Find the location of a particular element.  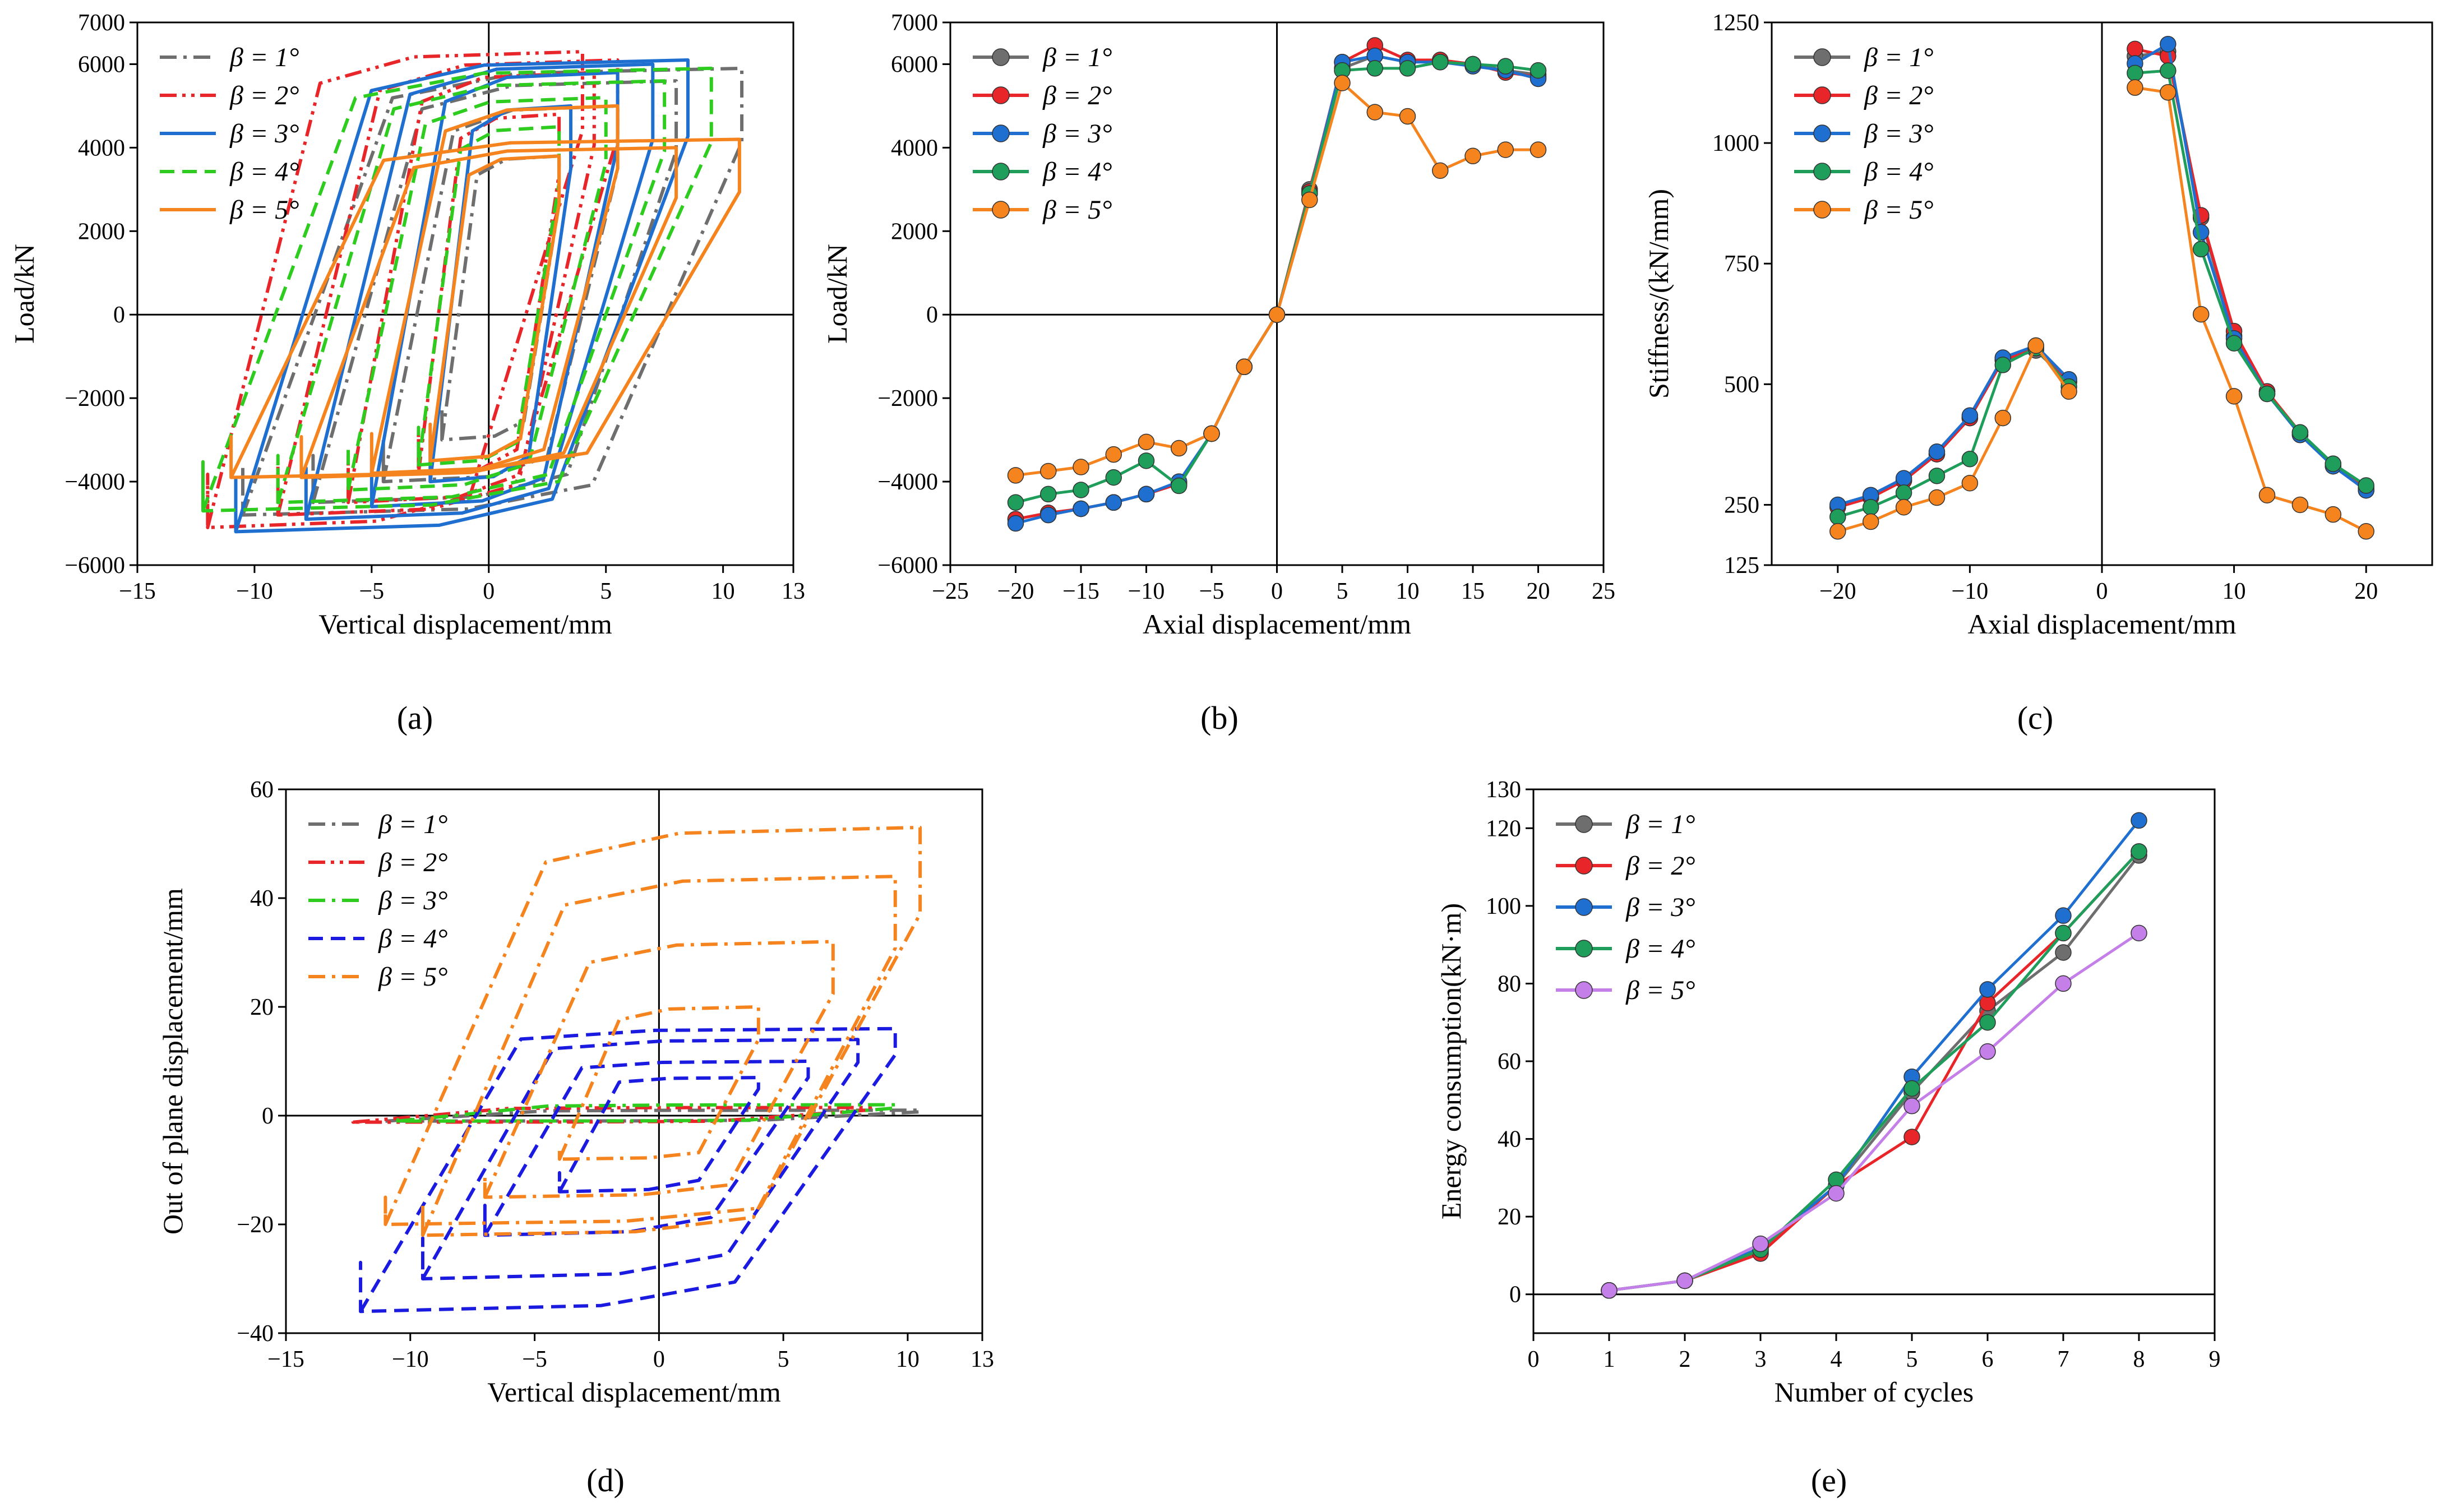

y-tick-label: 4000 is located at coordinates (914, 148).